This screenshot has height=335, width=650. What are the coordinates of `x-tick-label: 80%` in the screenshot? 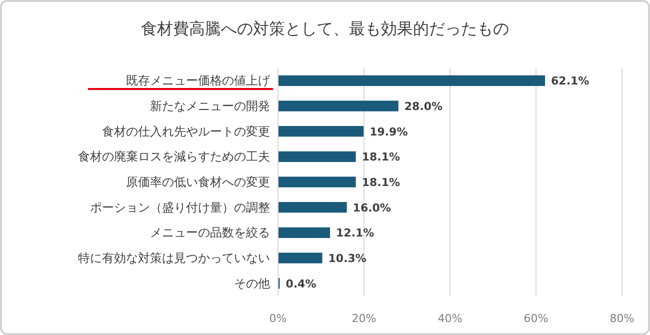 It's located at (622, 318).